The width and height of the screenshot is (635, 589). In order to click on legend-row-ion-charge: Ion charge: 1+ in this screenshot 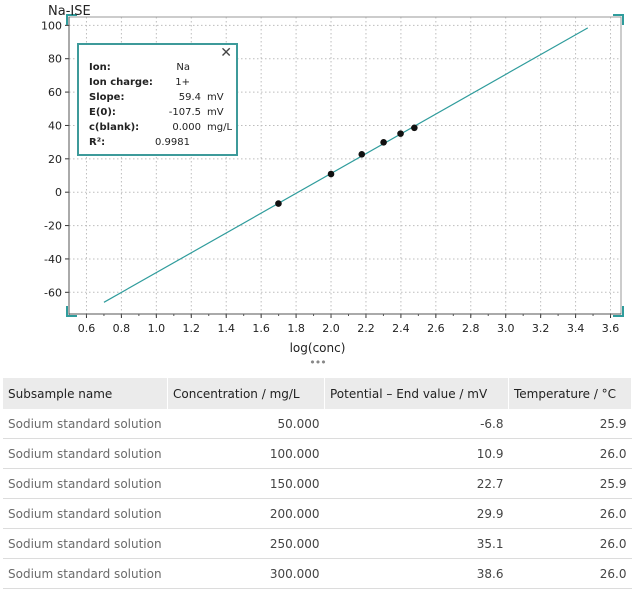, I will do `click(161, 83)`.